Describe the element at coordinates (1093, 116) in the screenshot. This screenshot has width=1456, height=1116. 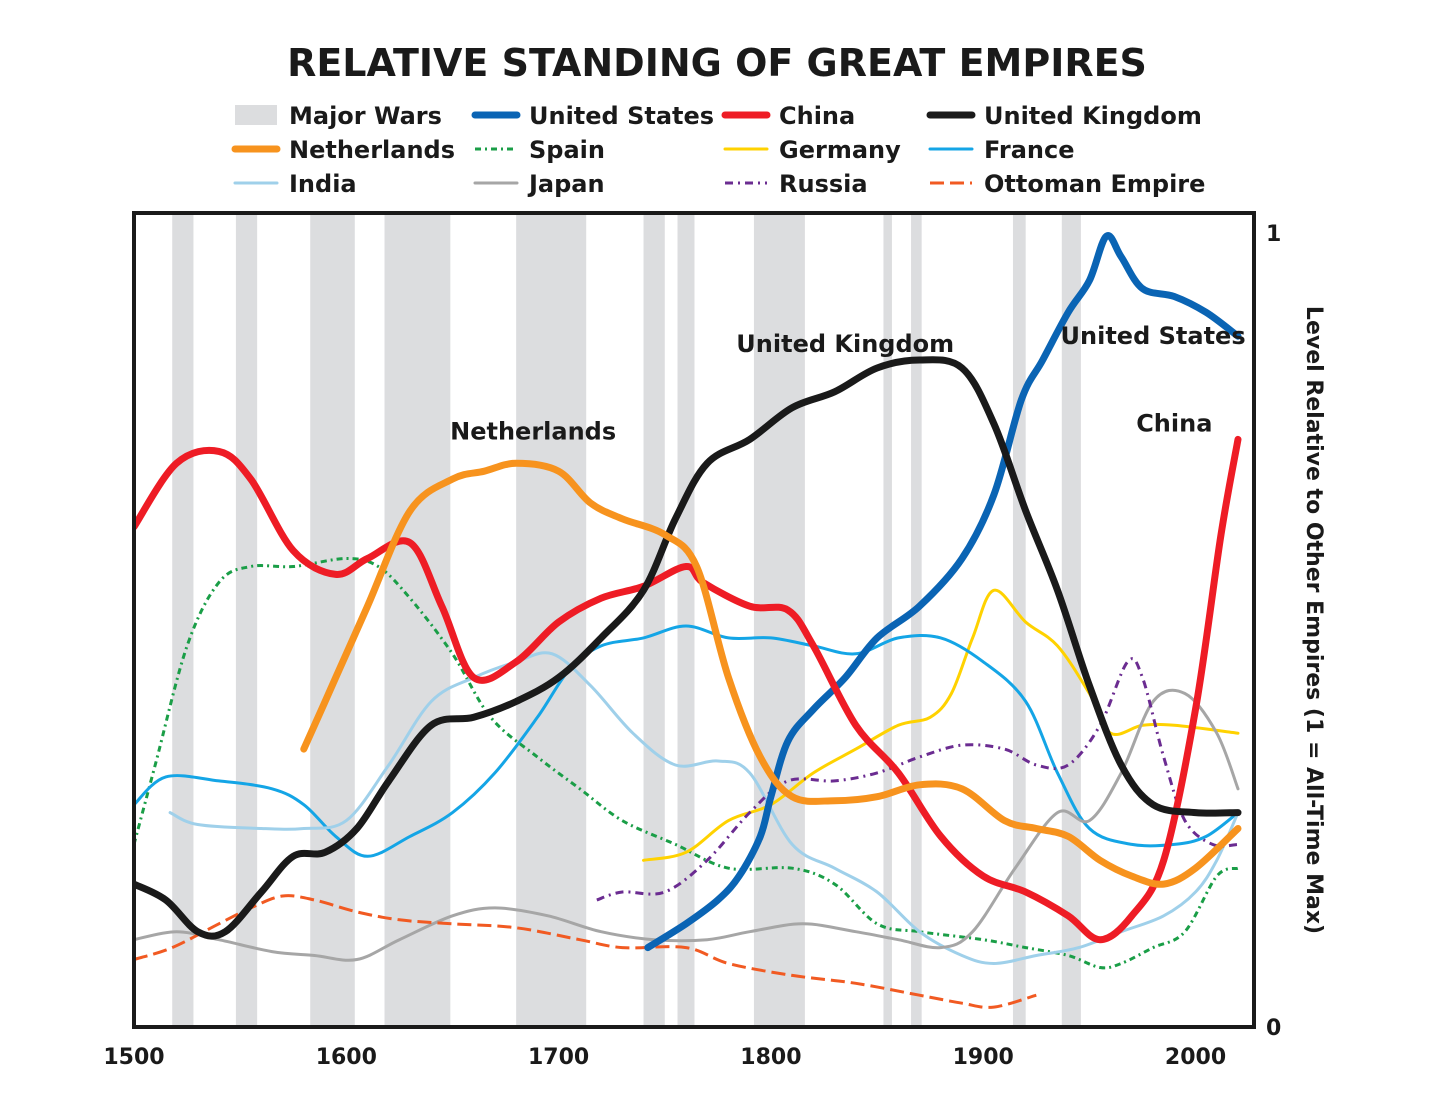
I see `legend-label-united-kingdom: United Kingdom` at that location.